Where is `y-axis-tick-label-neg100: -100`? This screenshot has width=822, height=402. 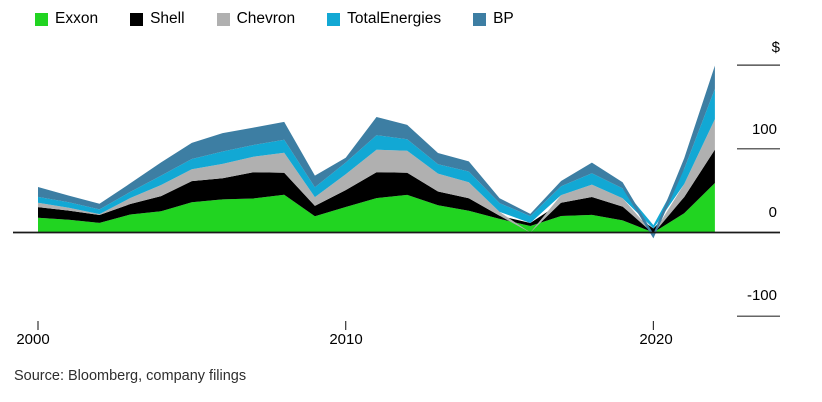 y-axis-tick-label-neg100: -100 is located at coordinates (761, 295).